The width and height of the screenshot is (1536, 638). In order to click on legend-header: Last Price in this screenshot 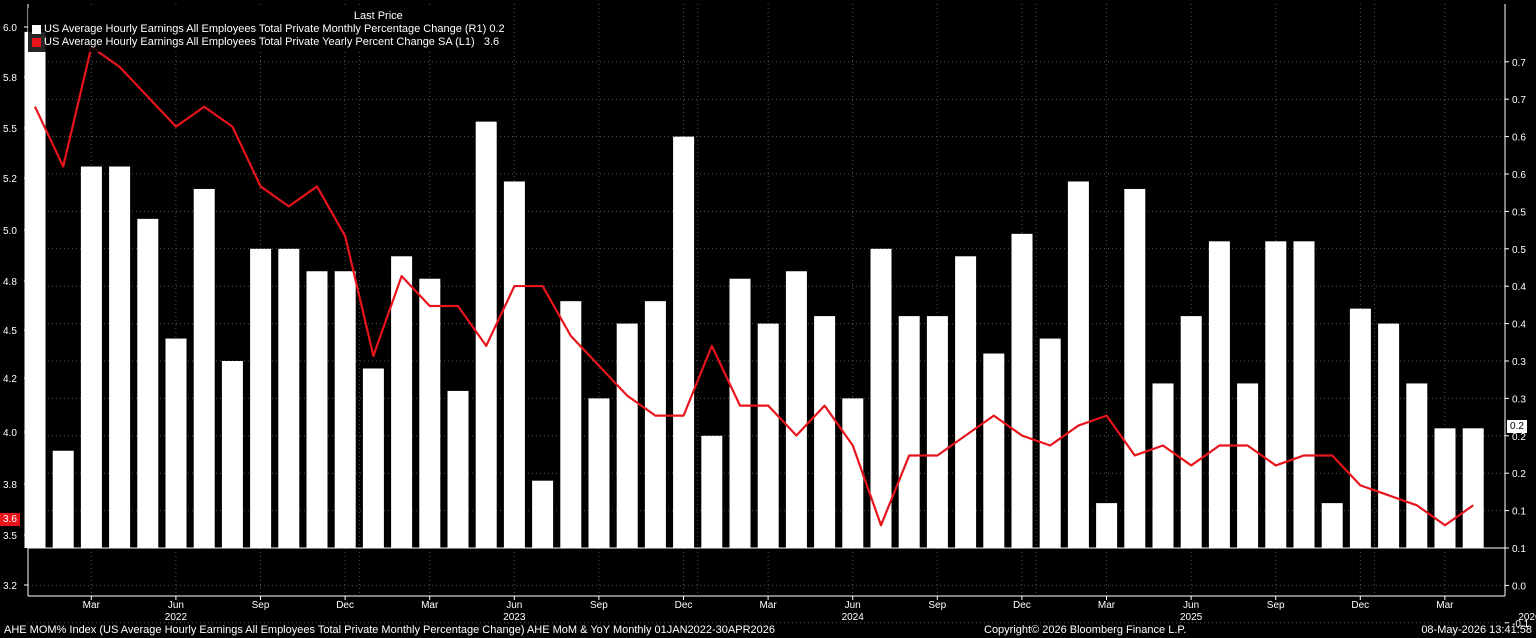, I will do `click(378, 16)`.